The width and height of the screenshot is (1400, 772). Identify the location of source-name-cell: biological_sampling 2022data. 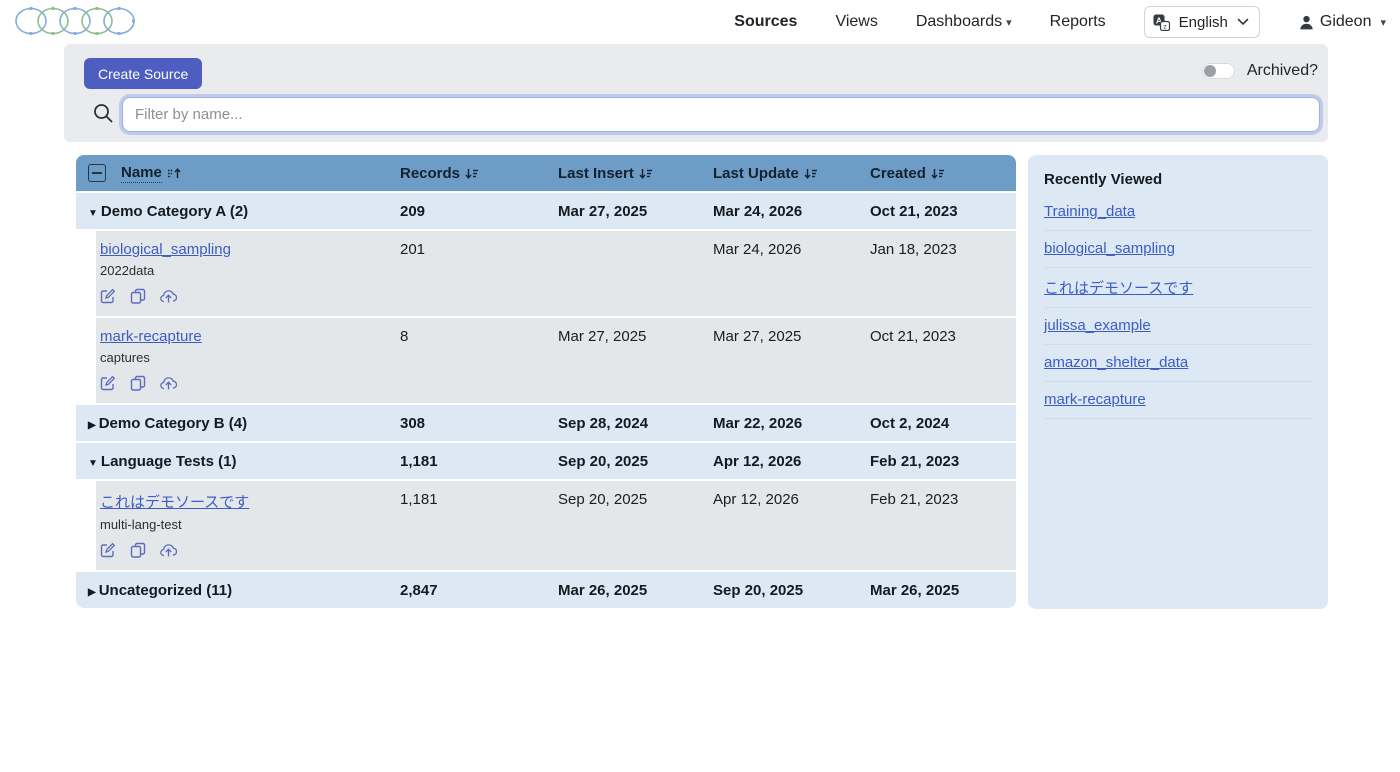
(250, 273).